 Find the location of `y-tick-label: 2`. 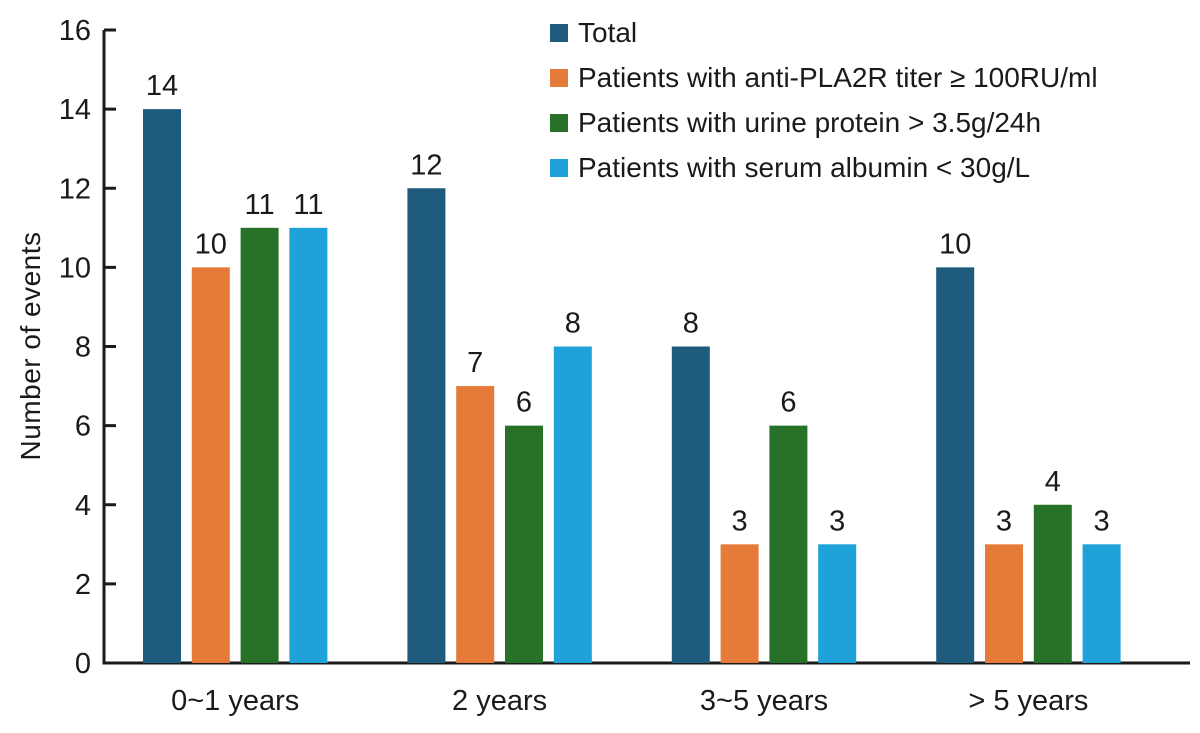

y-tick-label: 2 is located at coordinates (83, 585).